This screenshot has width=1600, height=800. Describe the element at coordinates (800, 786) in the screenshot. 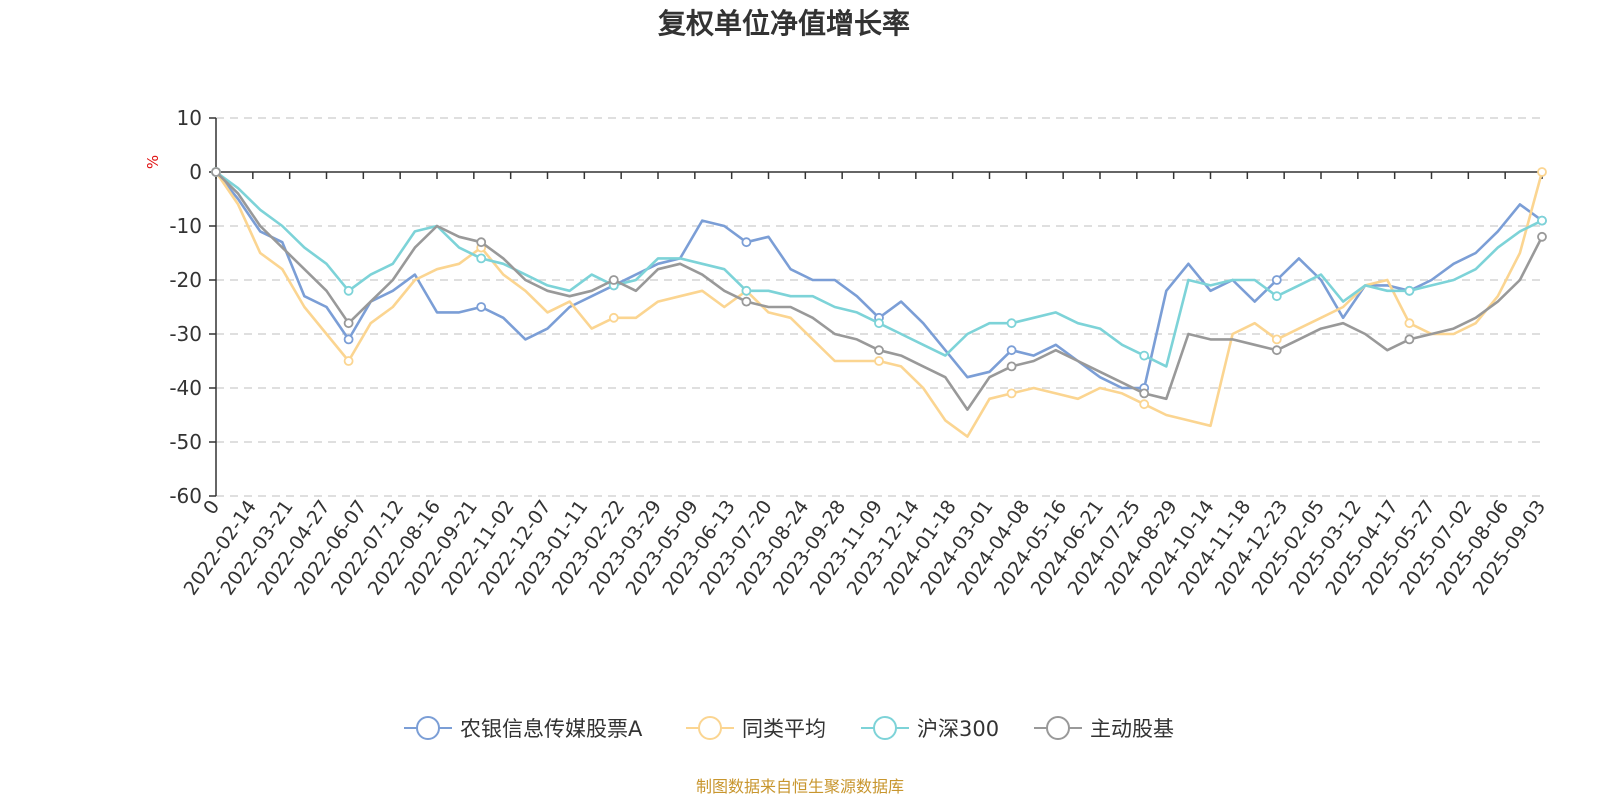

I see `source-note: 制图数据来自恒生聚源数据库` at that location.